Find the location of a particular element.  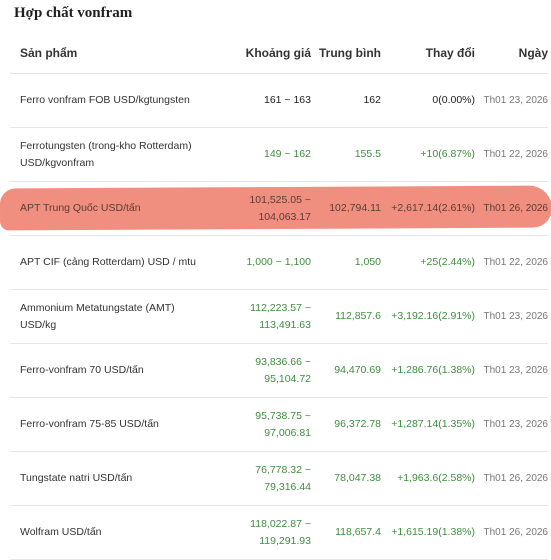

price-change: +1,286.76(1.38%) is located at coordinates (433, 370).